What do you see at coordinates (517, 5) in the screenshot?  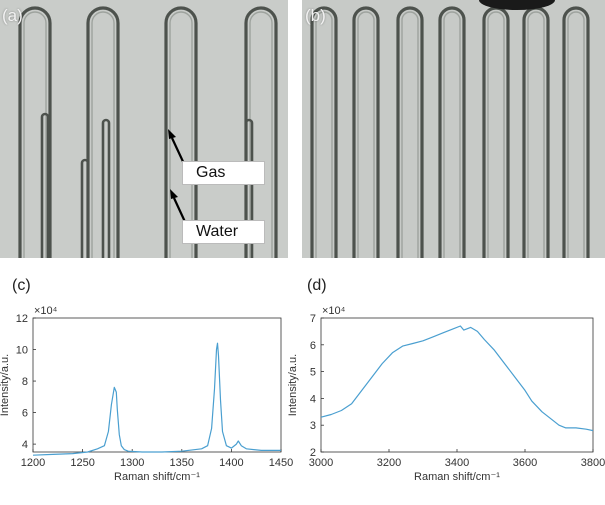 I see `dark-droplet` at bounding box center [517, 5].